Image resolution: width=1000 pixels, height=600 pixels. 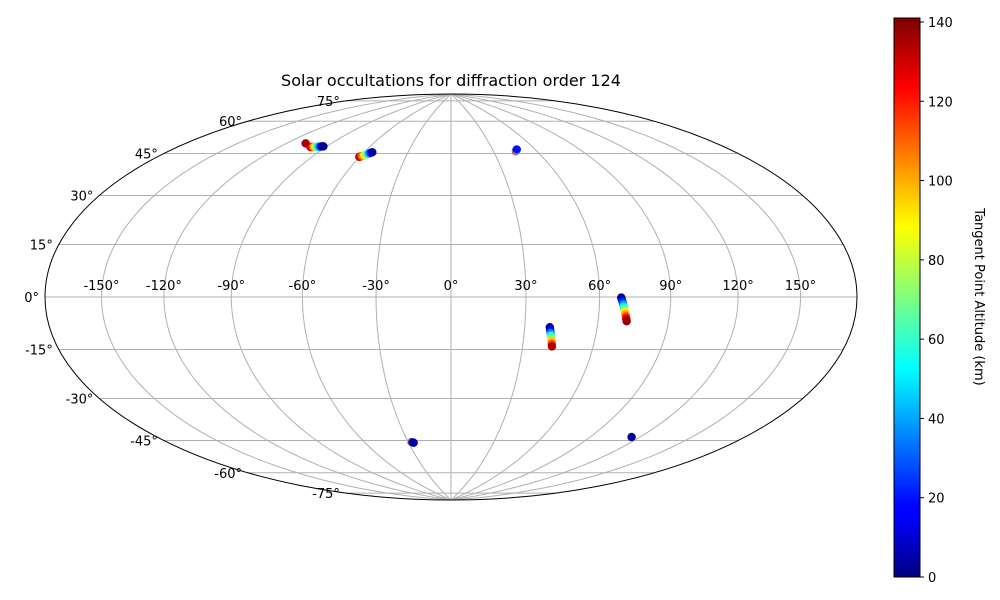 I want to click on lat-tick-label: -45°, so click(x=144, y=442).